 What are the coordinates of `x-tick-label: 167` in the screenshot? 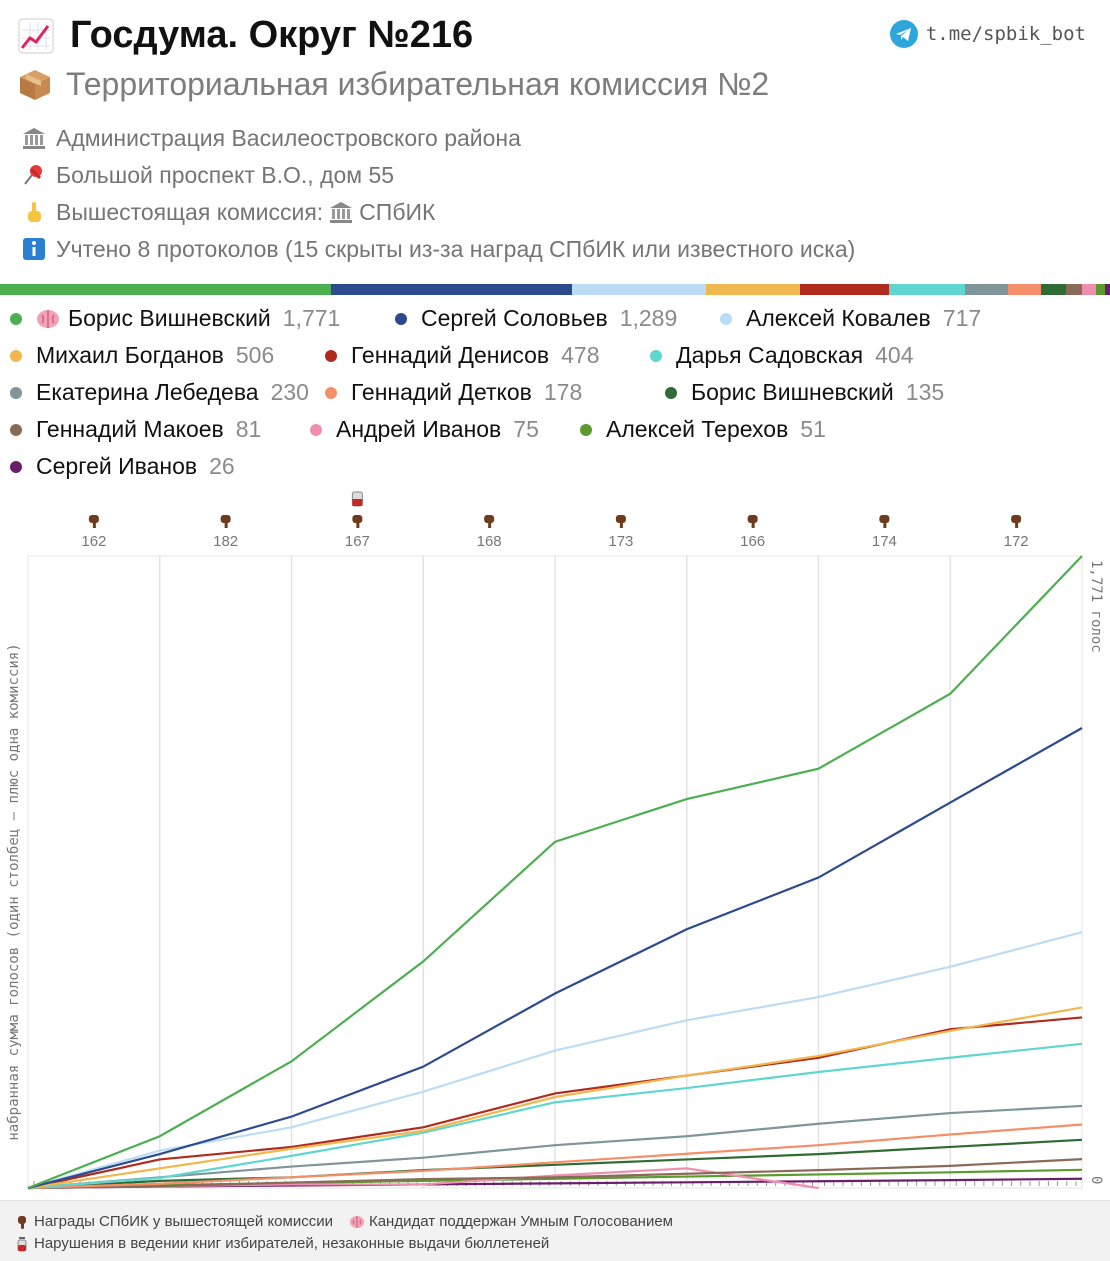 It's located at (357, 541).